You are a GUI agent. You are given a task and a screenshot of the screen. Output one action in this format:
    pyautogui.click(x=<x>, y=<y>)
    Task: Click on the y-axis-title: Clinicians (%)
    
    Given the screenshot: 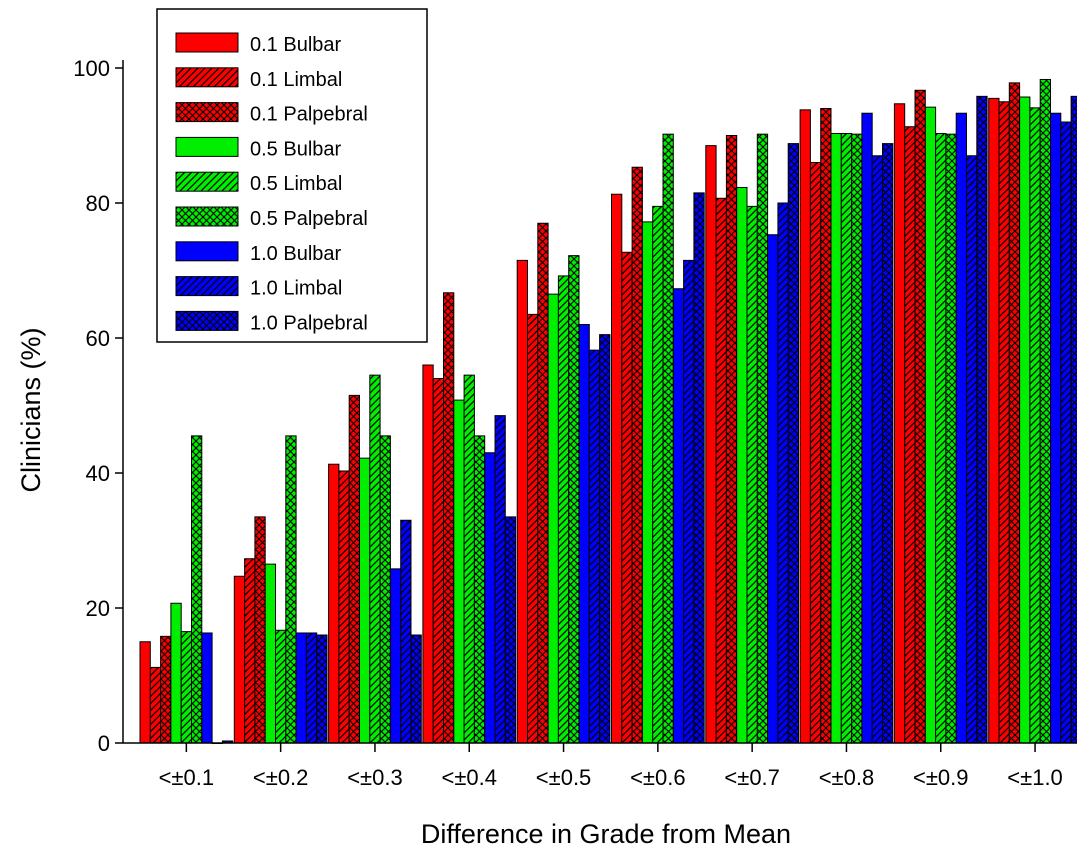 What is the action you would take?
    pyautogui.click(x=31, y=409)
    